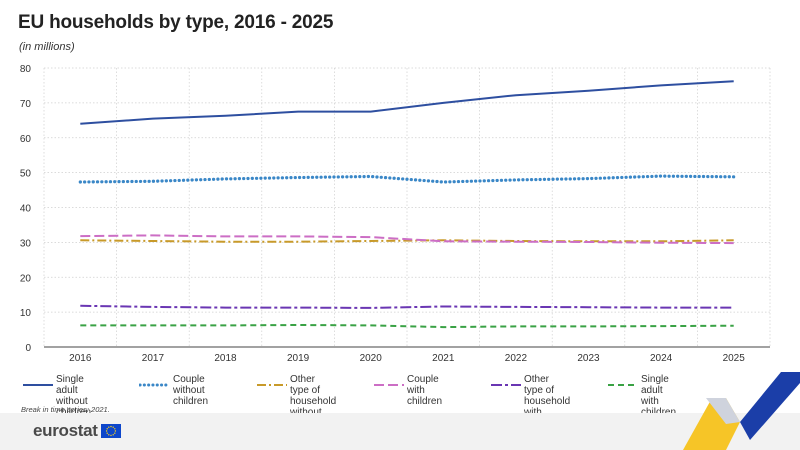  Describe the element at coordinates (734, 358) in the screenshot. I see `x-tick-label: 2025` at that location.